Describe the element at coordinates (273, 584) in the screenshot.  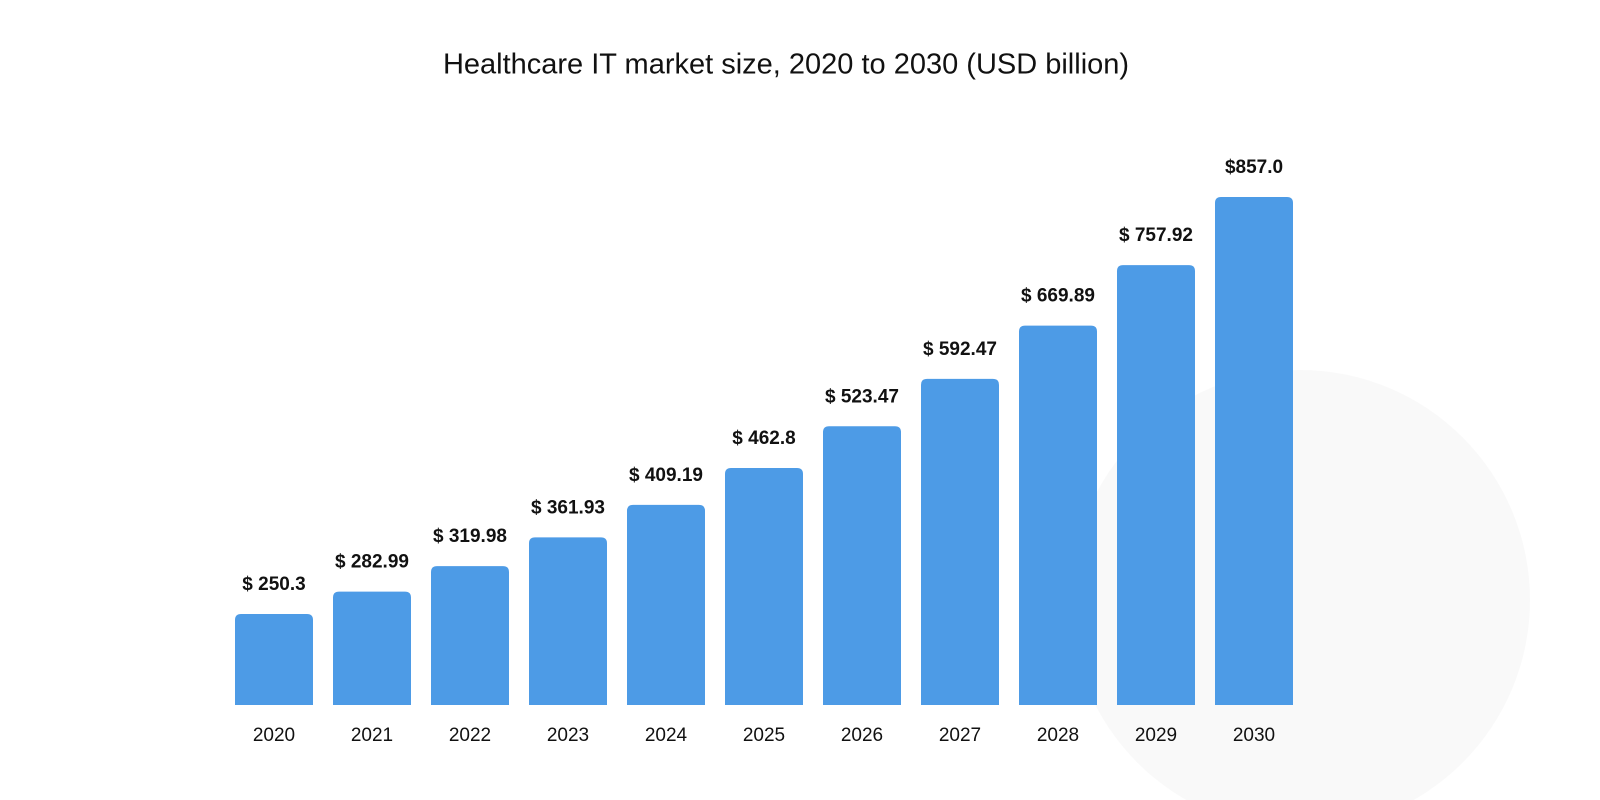
I see `value-label: $ 250.3` at that location.